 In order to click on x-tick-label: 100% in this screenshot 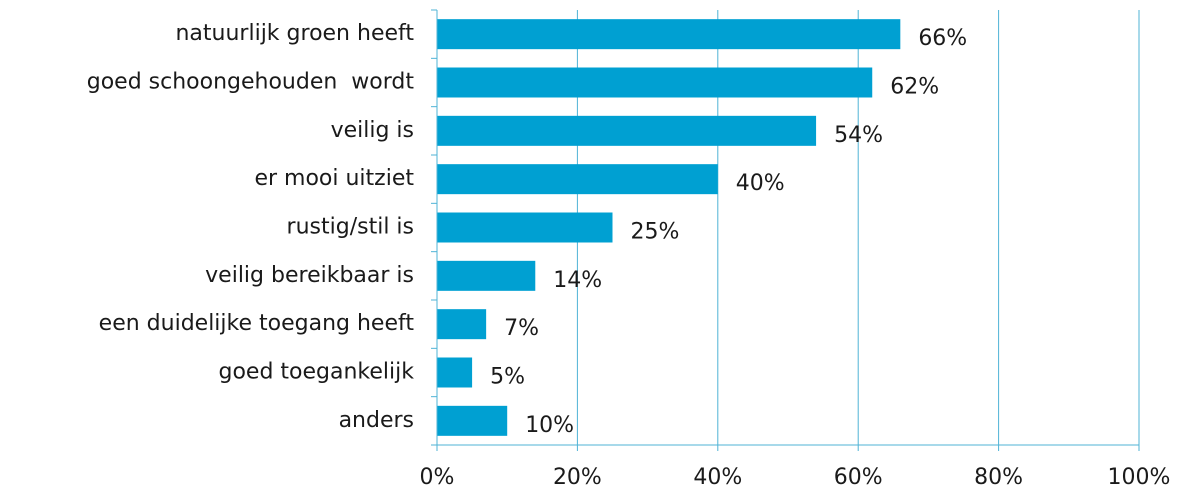, I will do `click(1139, 477)`.